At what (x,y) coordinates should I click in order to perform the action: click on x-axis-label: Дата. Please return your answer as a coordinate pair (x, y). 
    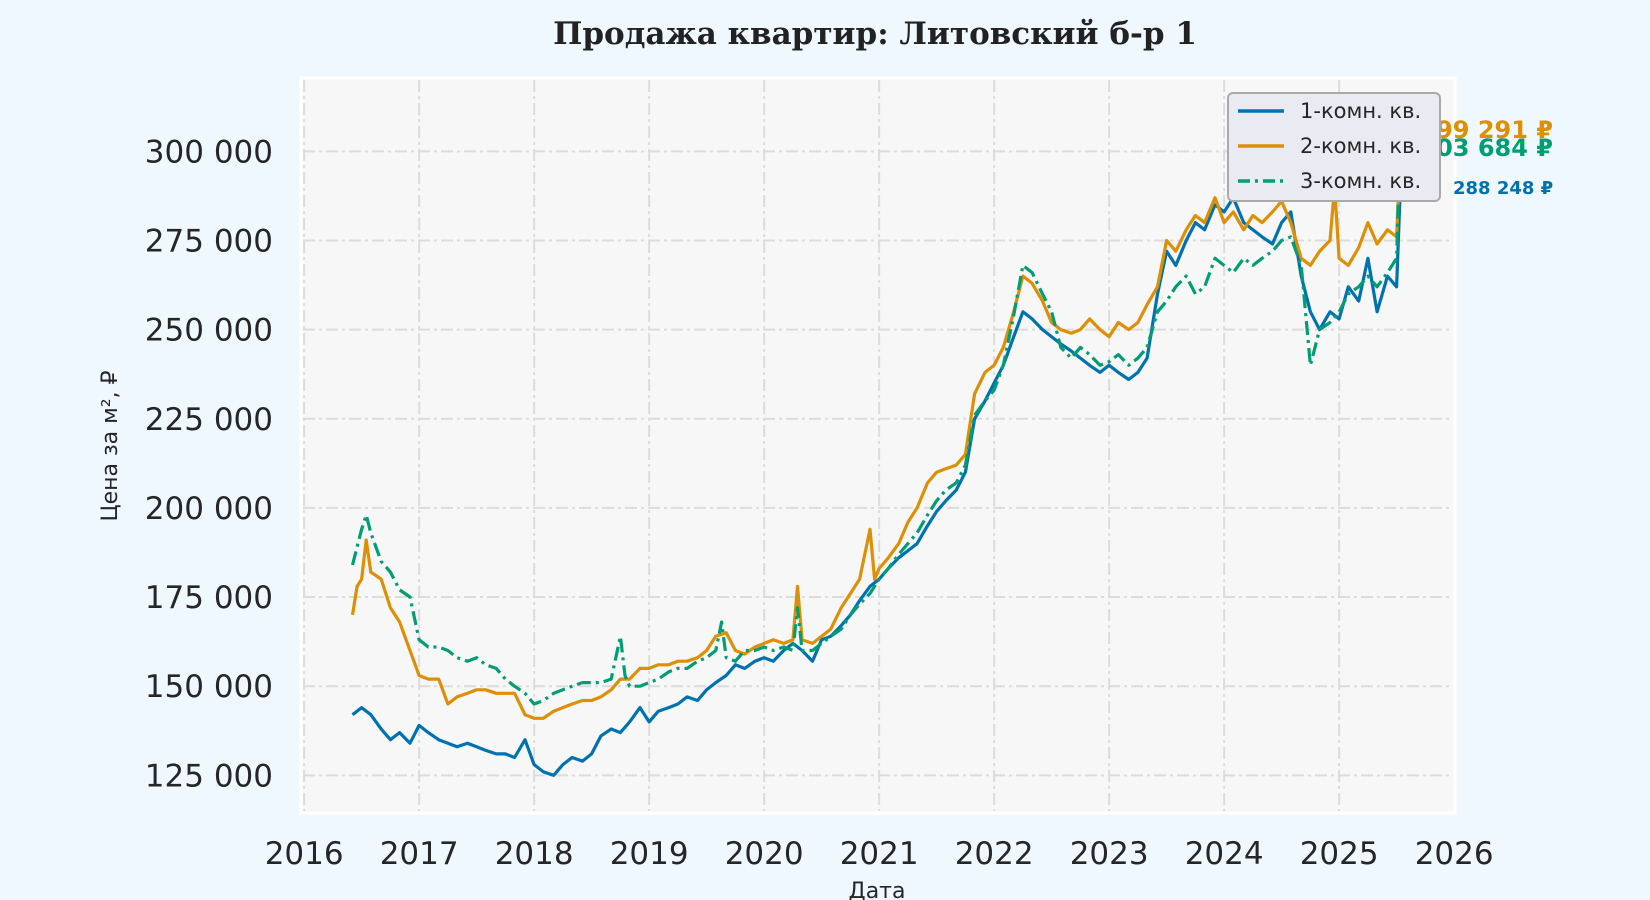
    Looking at the image, I should click on (877, 889).